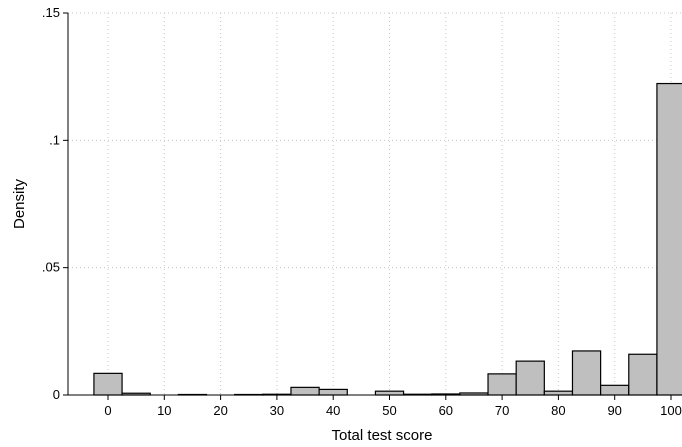 This screenshot has height=447, width=682. Describe the element at coordinates (220, 410) in the screenshot. I see `x-tick-label: 20` at that location.